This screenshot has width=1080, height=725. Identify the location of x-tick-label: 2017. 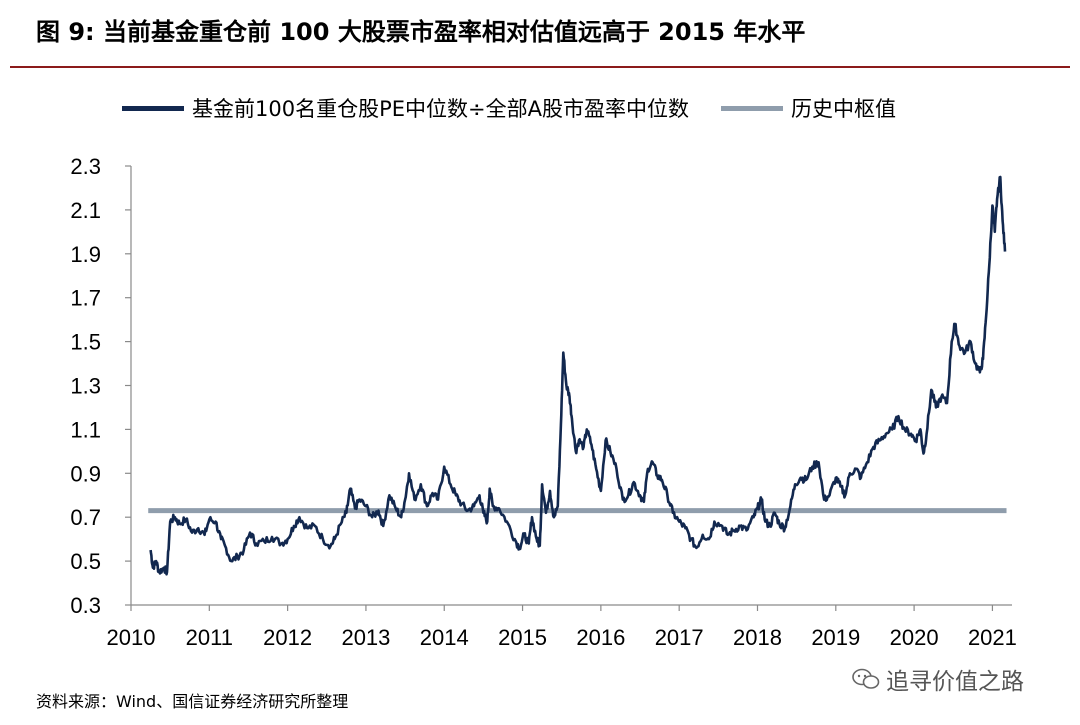
(679, 637).